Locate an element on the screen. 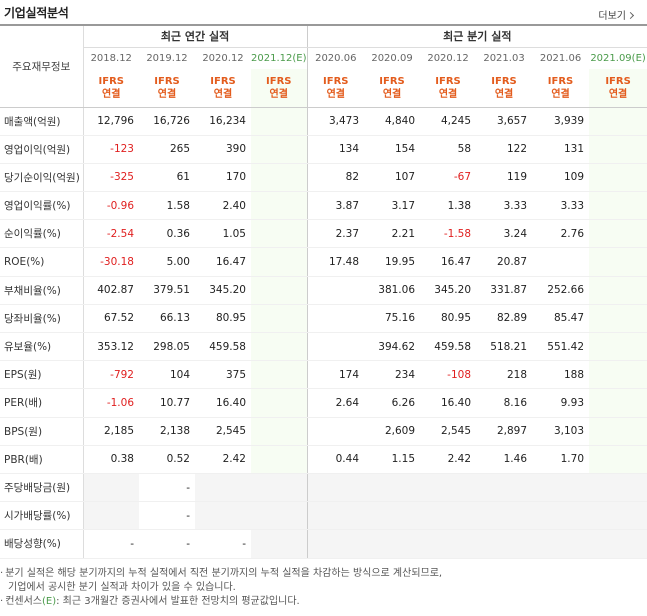  row-label: ROE(%) is located at coordinates (42, 262).